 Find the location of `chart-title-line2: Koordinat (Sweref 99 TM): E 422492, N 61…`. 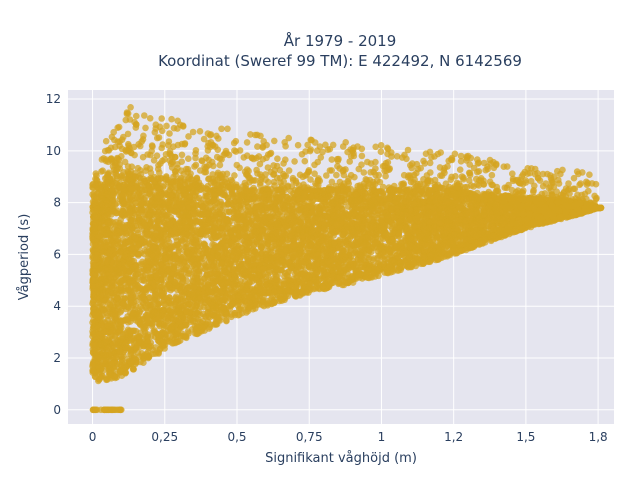

chart-title-line2: Koordinat (Sweref 99 TM): E 422492, N 61… is located at coordinates (340, 61).